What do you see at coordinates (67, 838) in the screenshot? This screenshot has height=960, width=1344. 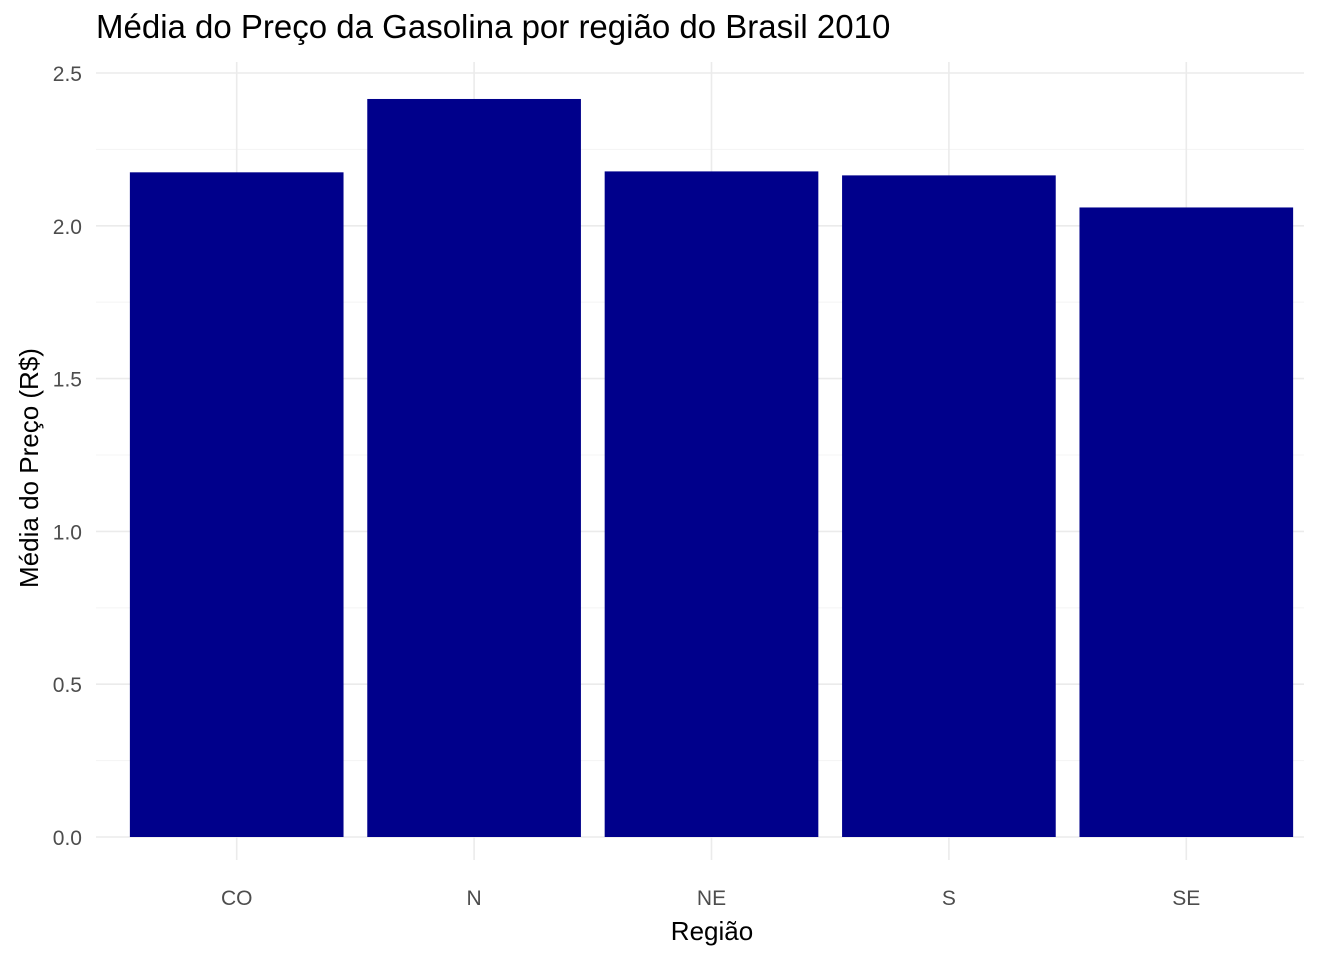 I see `y-tick-label: 0.0` at bounding box center [67, 838].